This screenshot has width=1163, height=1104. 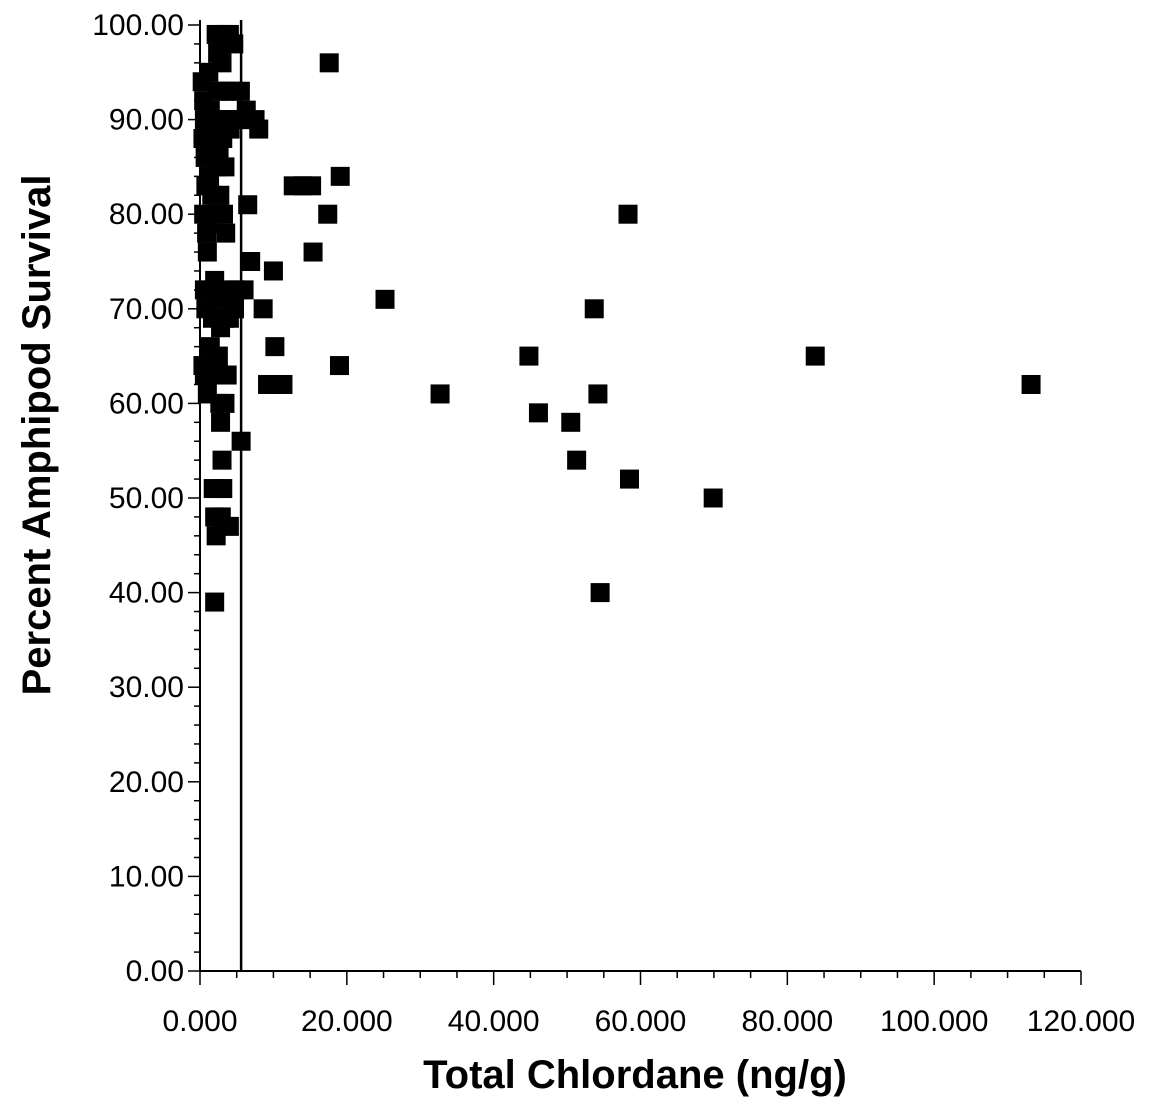 What do you see at coordinates (146, 876) in the screenshot?
I see `y-tick-label: 10.00` at bounding box center [146, 876].